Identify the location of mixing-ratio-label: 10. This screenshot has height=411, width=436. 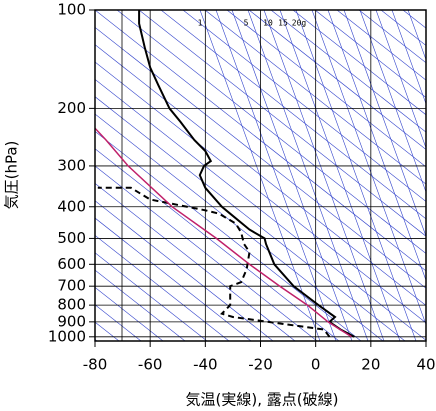
(268, 23).